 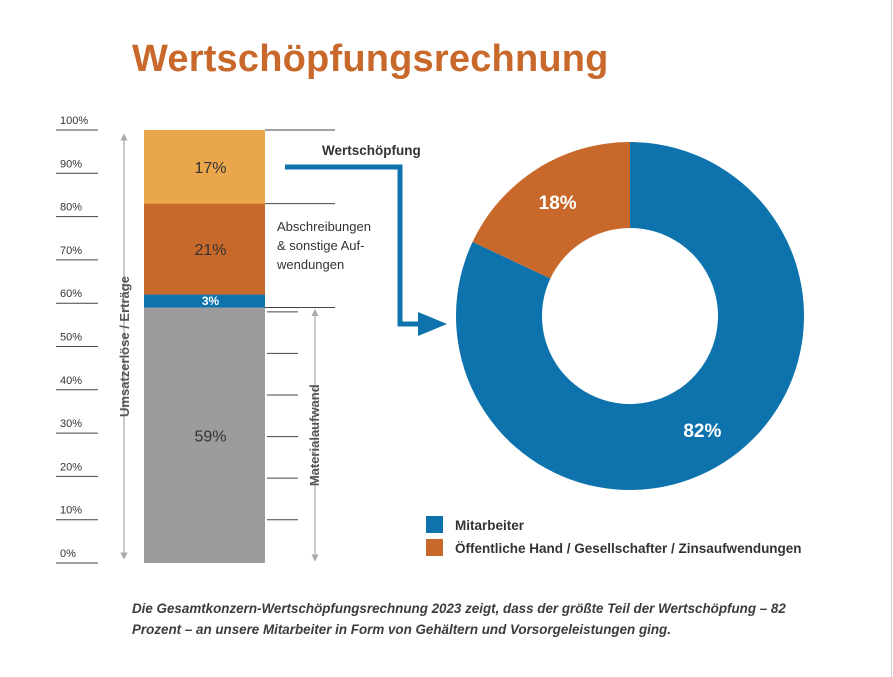 I want to click on donut-slice-label: 18%, so click(x=558, y=203).